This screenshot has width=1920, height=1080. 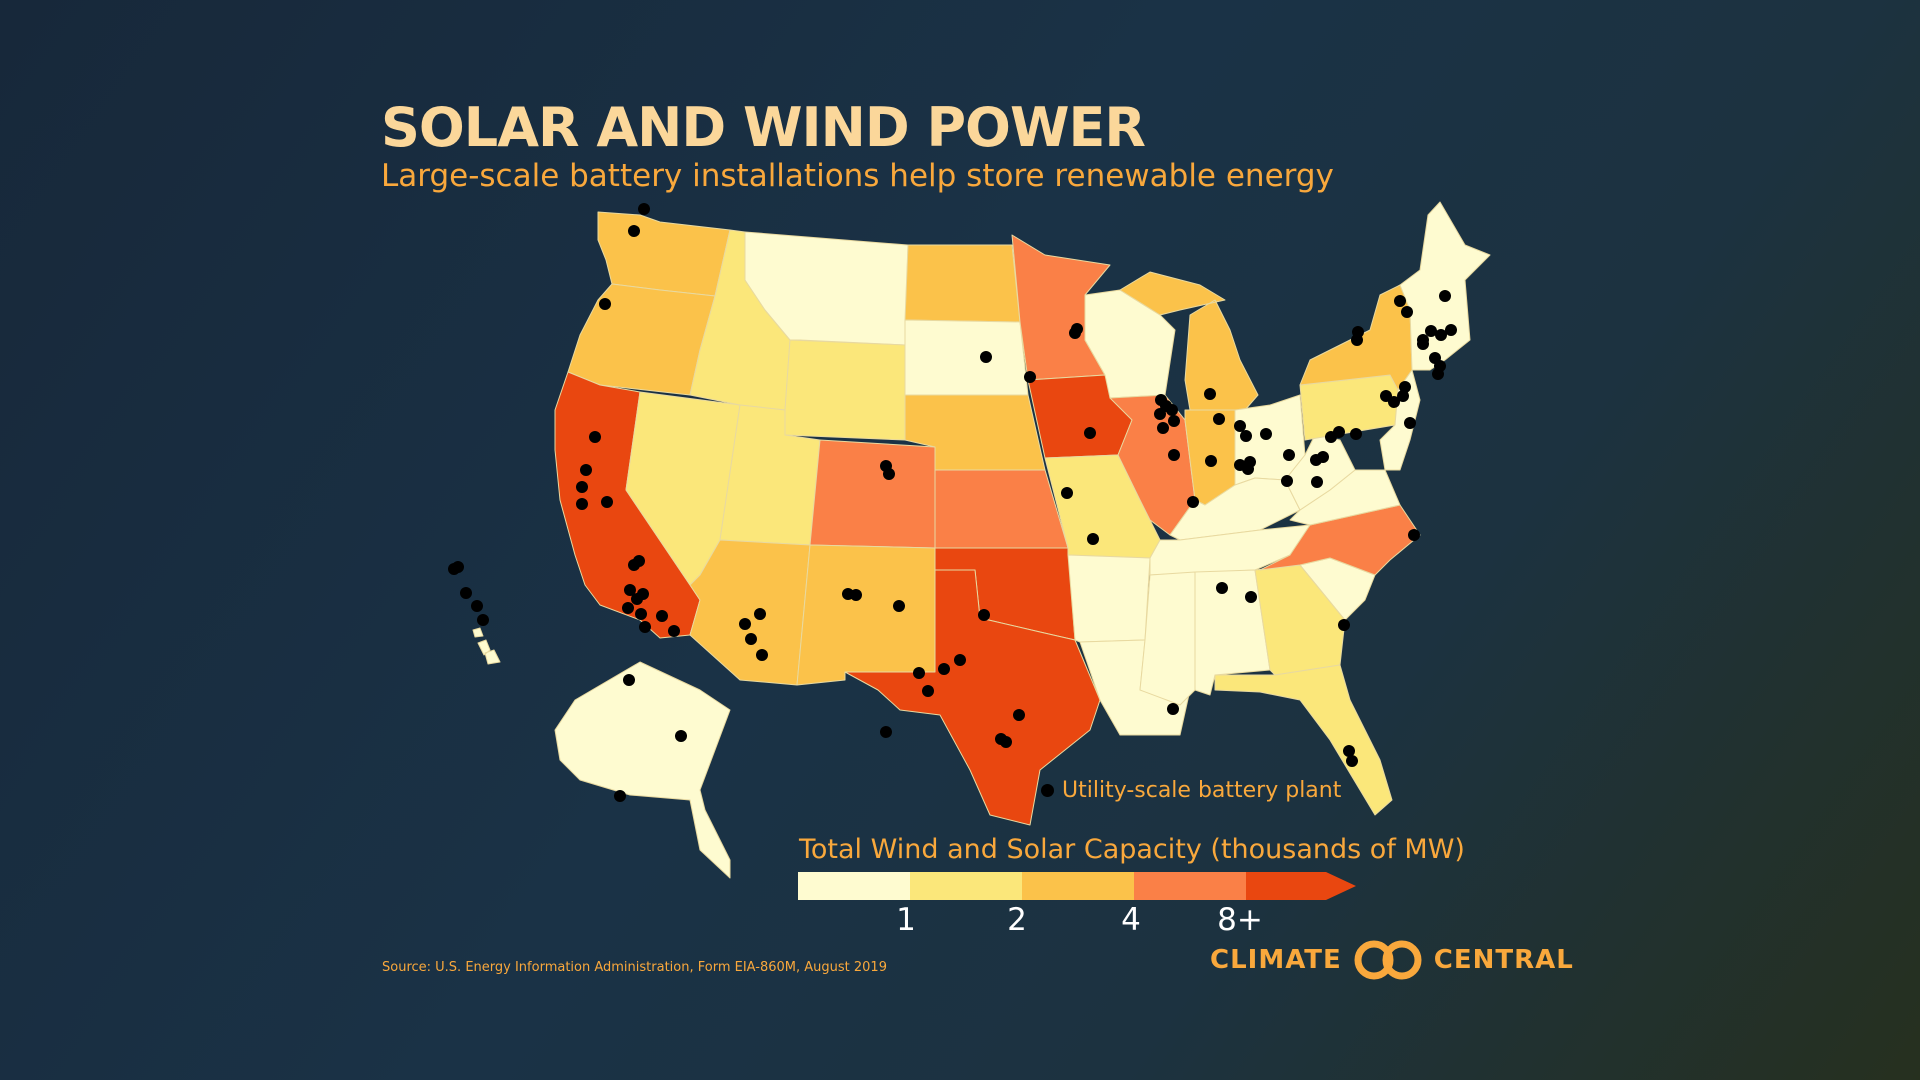 What do you see at coordinates (750, 612) in the screenshot?
I see `state-arizona` at bounding box center [750, 612].